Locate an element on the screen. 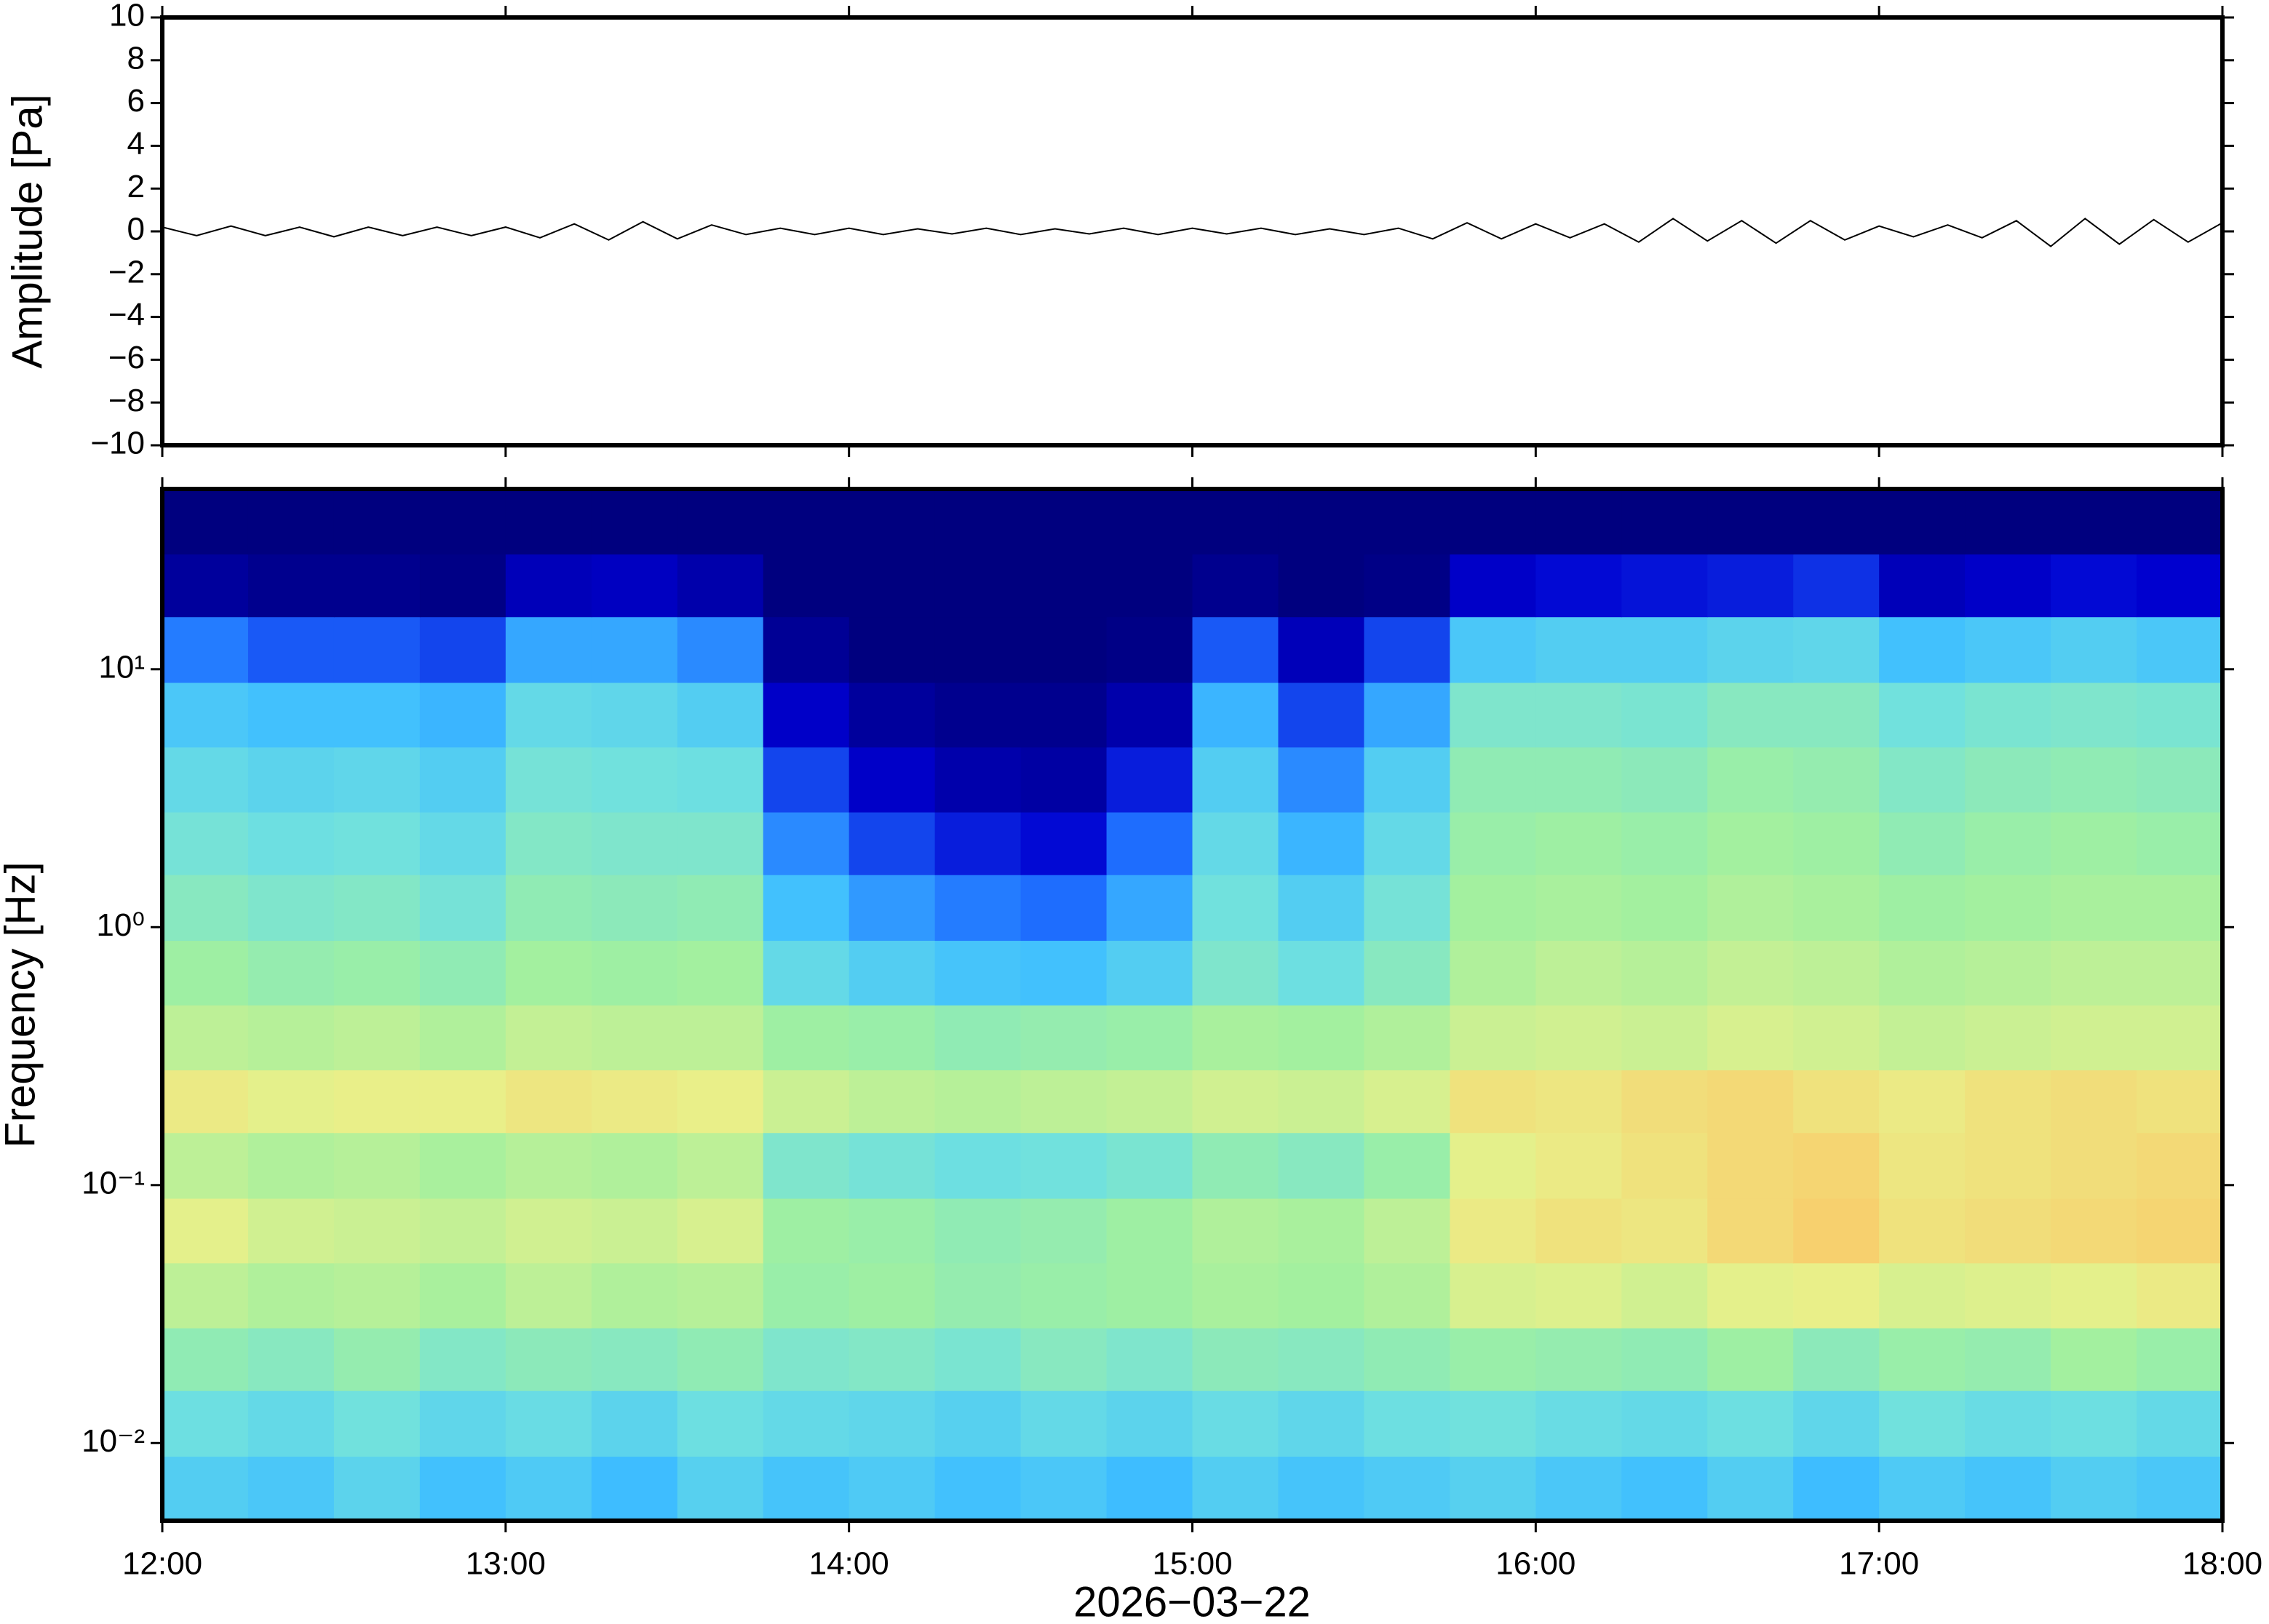 The width and height of the screenshot is (2269, 1624). waveform is located at coordinates (1192, 232).